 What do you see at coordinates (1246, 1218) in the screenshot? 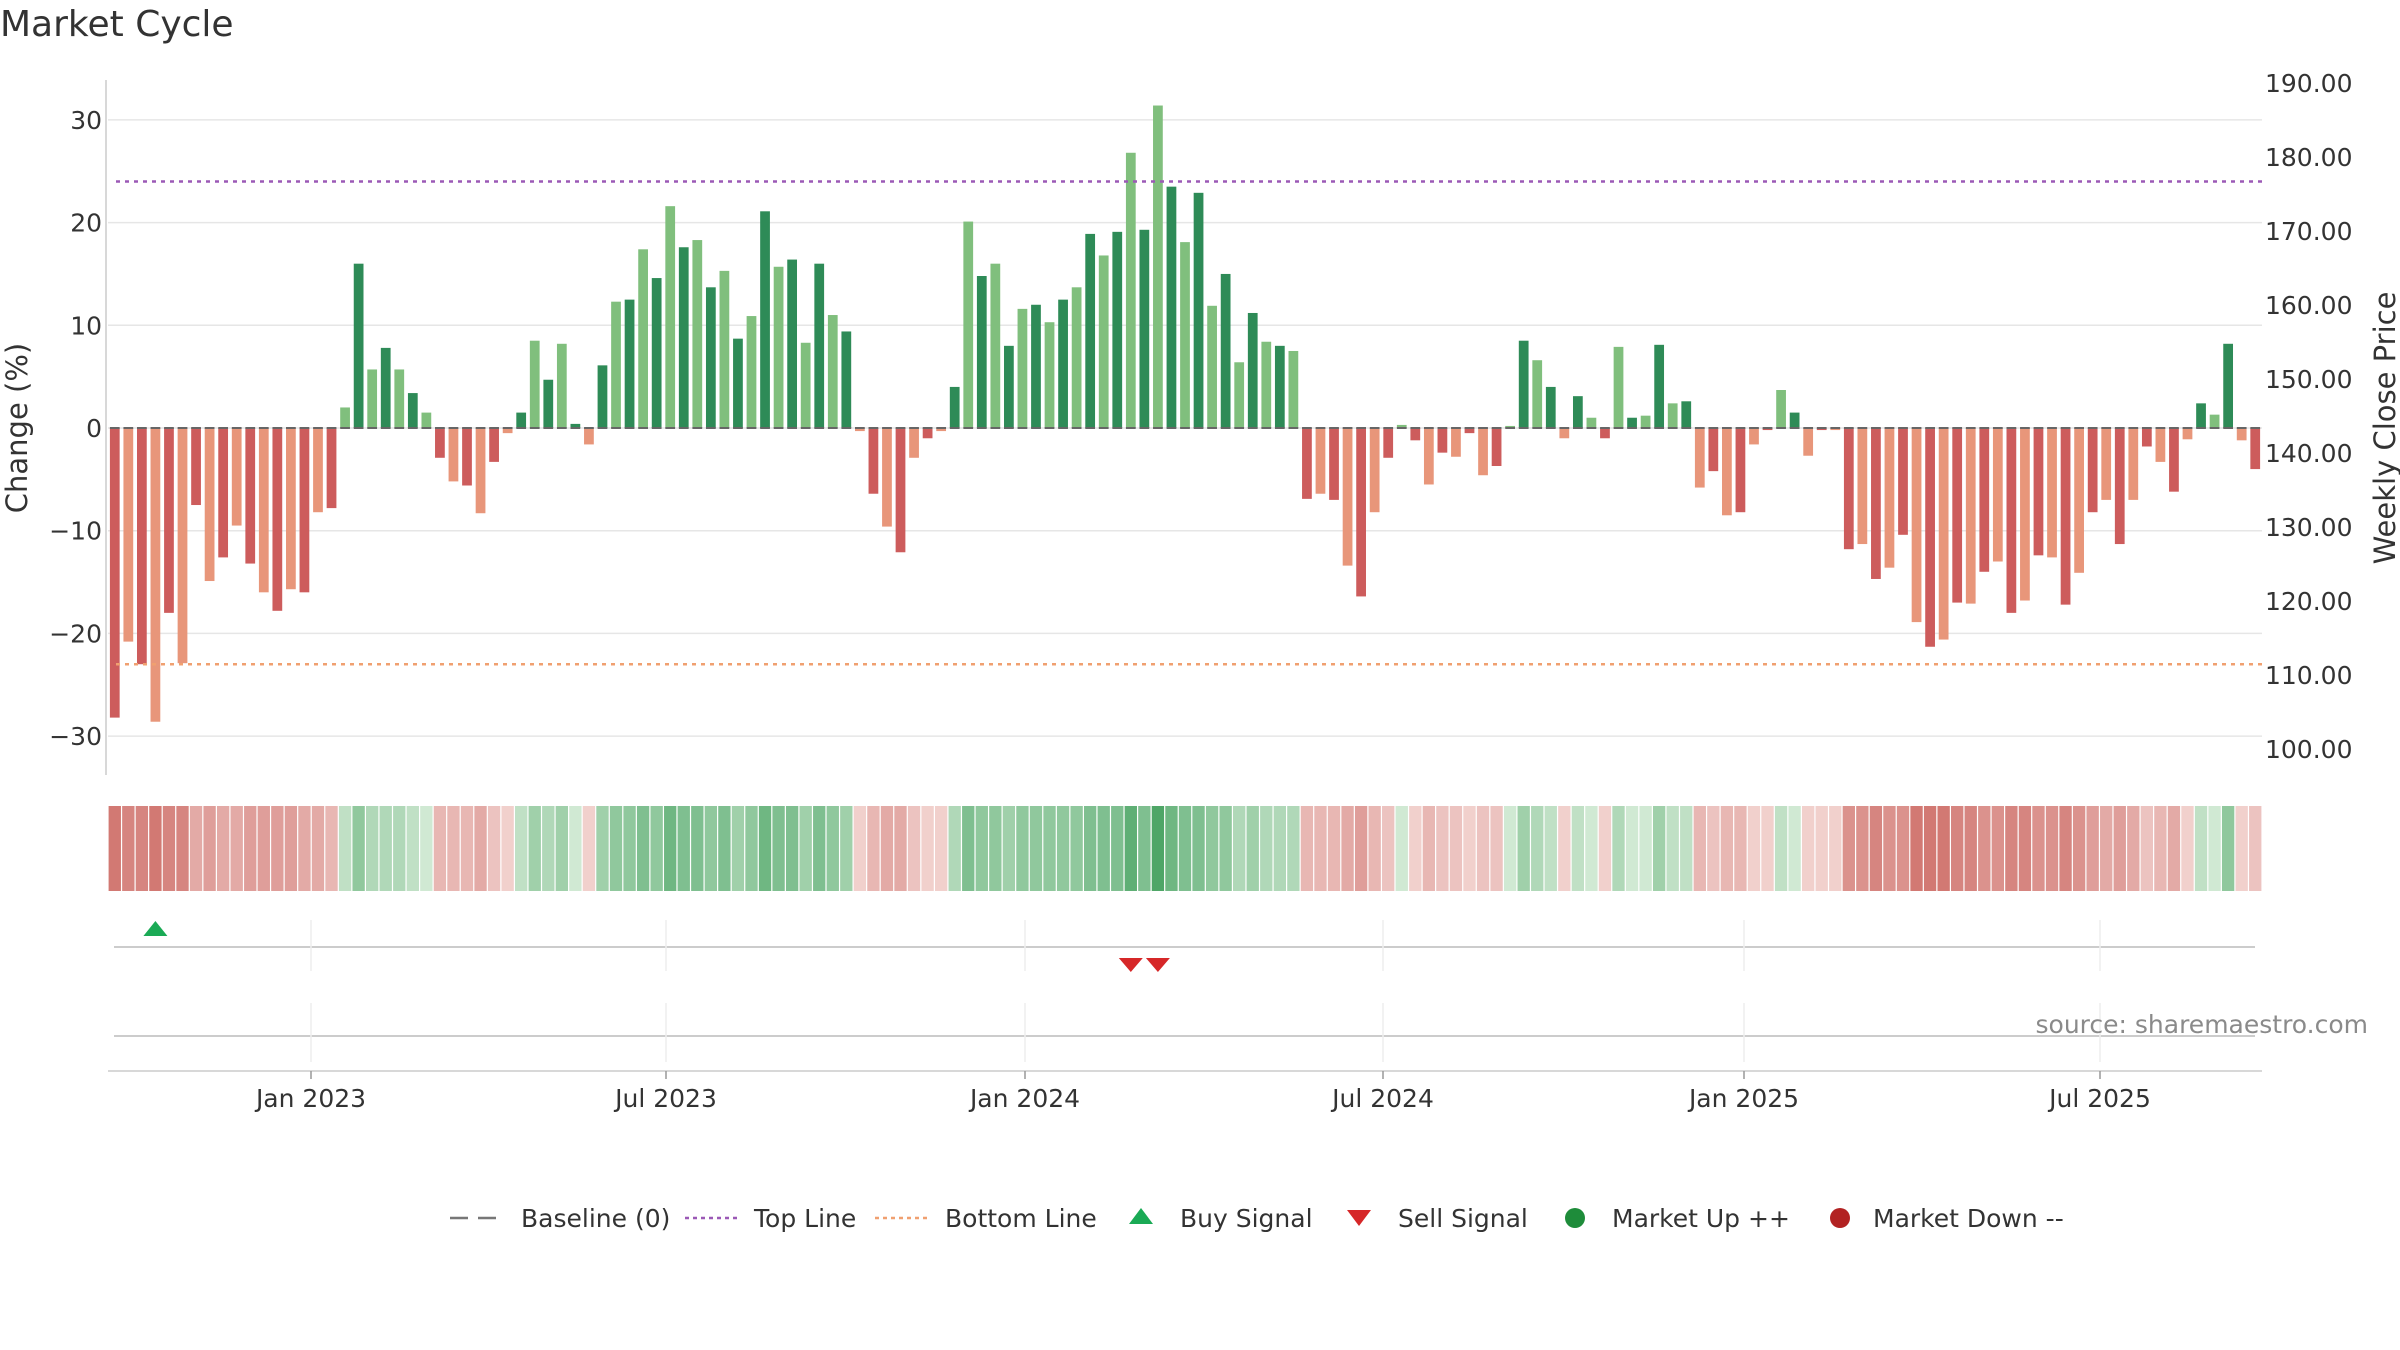
I see `legend-label: Buy Signal` at bounding box center [1246, 1218].